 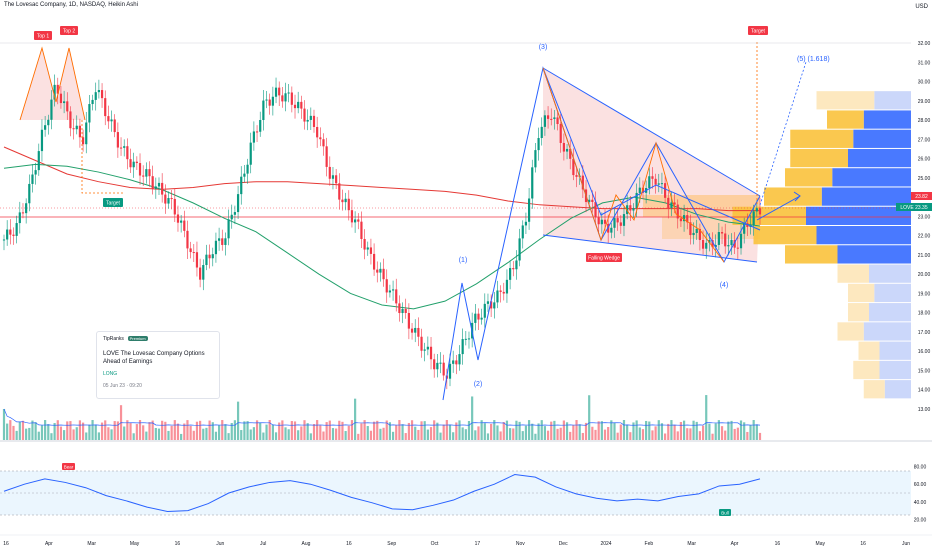 I want to click on wedge-zigzag, so click(x=633, y=165).